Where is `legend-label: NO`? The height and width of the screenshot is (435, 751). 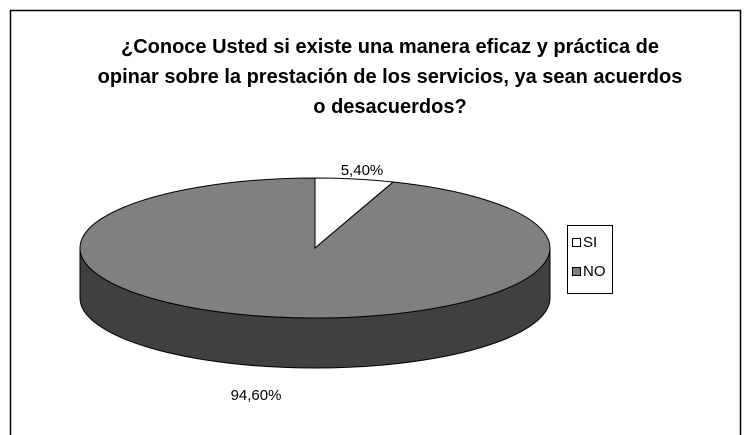
legend-label: NO is located at coordinates (594, 271).